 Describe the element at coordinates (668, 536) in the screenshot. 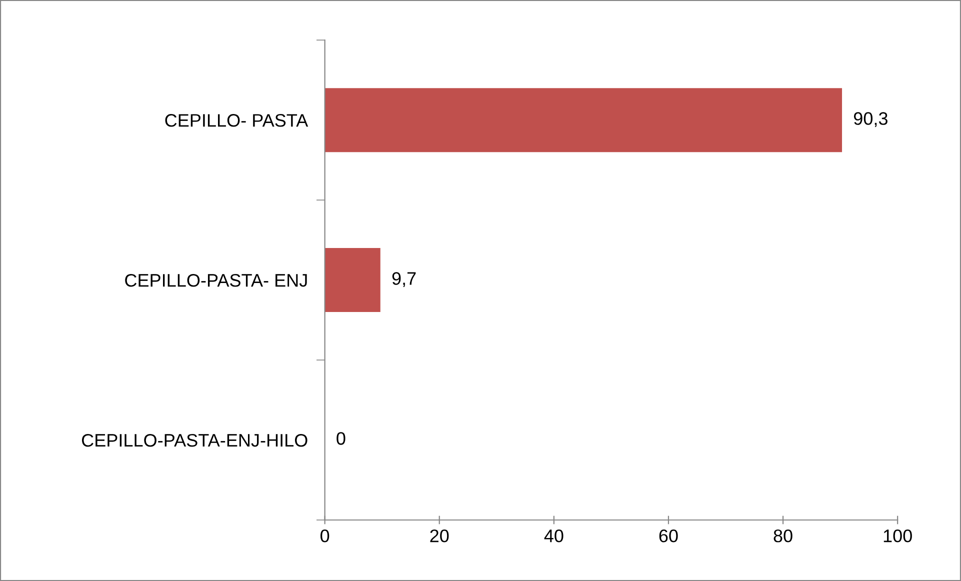

I see `x-tick-label: 60` at that location.